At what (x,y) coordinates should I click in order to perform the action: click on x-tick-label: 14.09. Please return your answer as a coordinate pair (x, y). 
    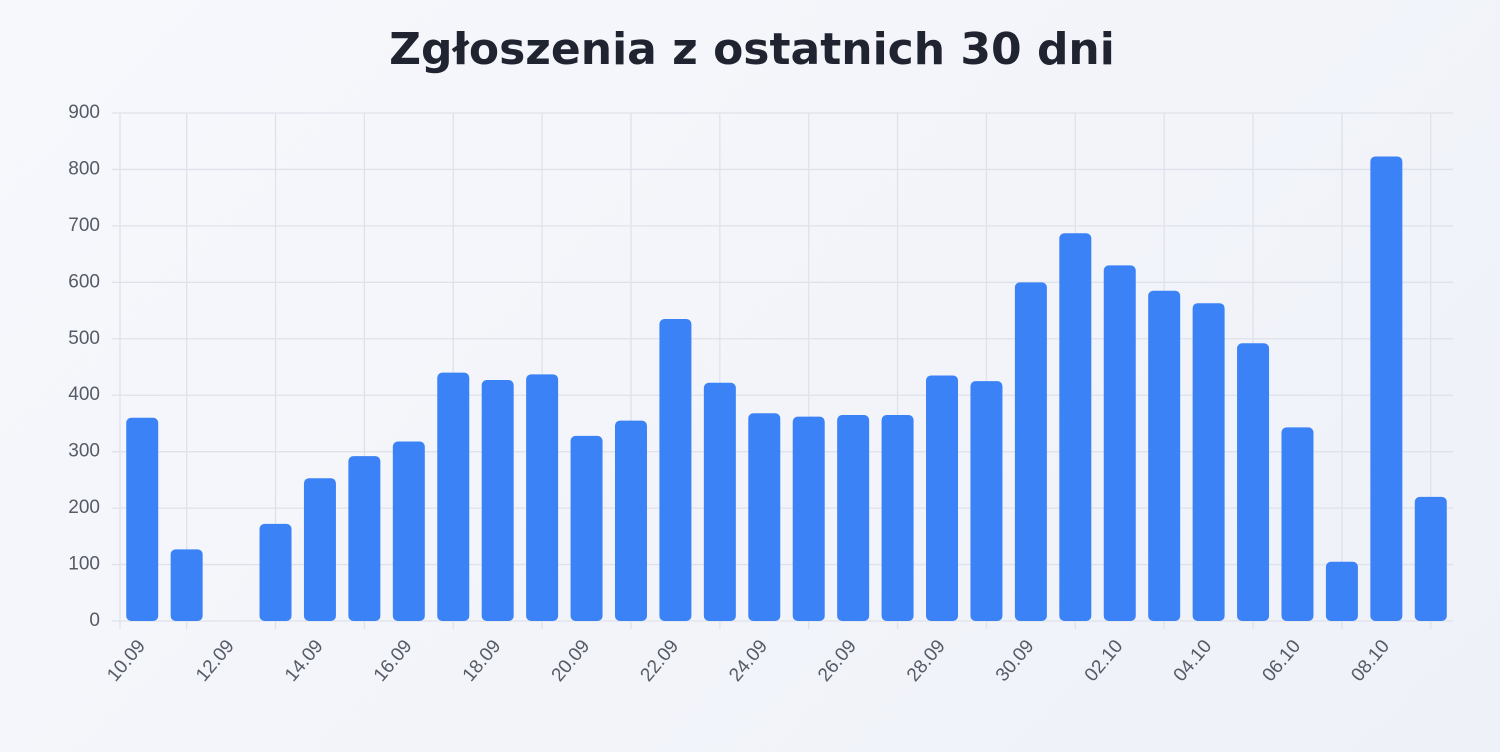
    Looking at the image, I should click on (304, 661).